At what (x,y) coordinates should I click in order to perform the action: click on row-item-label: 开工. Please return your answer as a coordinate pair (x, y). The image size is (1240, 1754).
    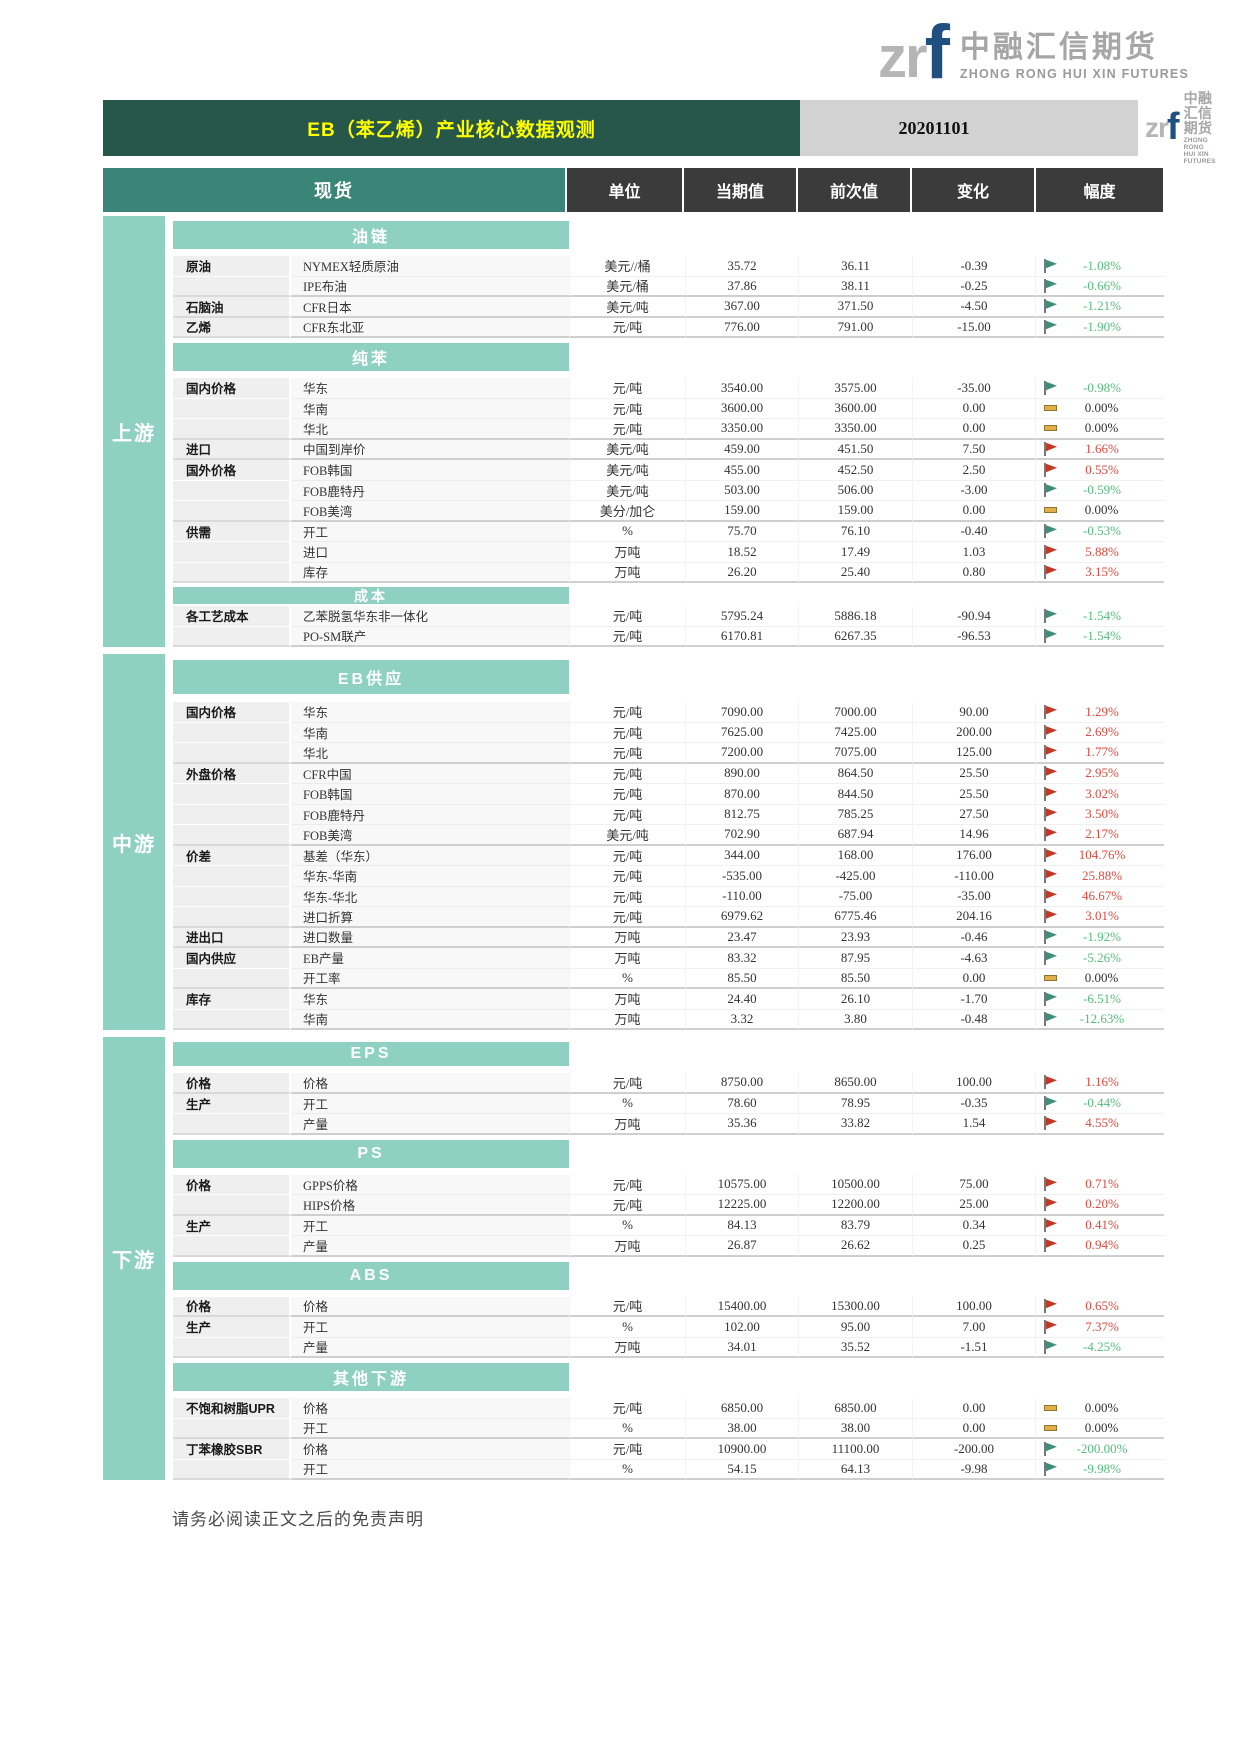
    Looking at the image, I should click on (430, 531).